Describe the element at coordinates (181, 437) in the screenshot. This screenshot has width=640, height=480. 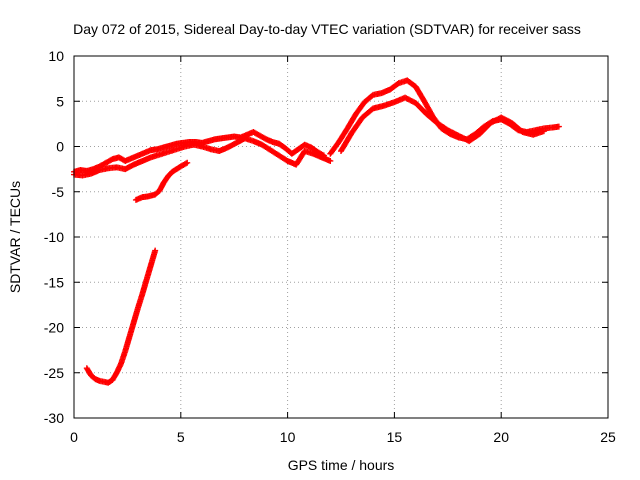
I see `x-tick-label: 5` at that location.